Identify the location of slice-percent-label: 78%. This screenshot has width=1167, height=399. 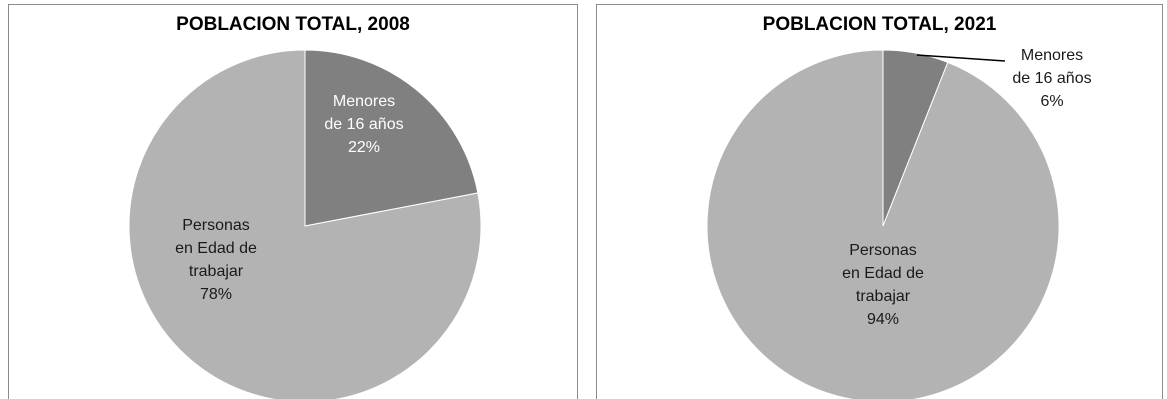
(216, 294).